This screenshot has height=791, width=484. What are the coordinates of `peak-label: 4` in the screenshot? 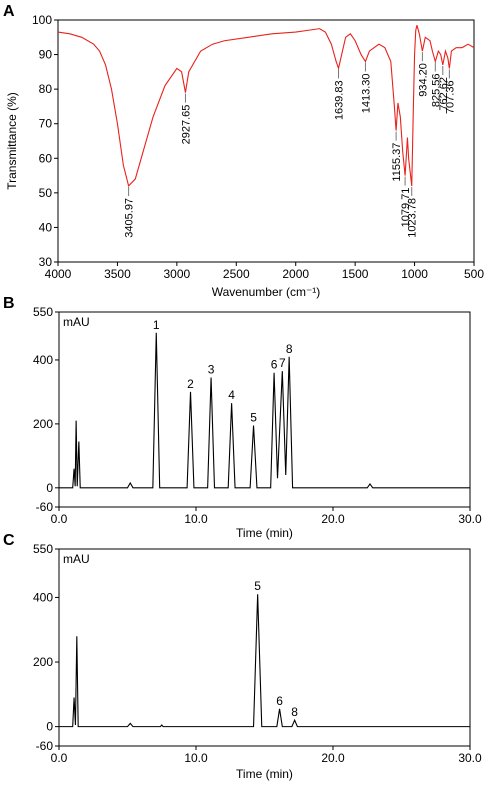 It's located at (231, 395).